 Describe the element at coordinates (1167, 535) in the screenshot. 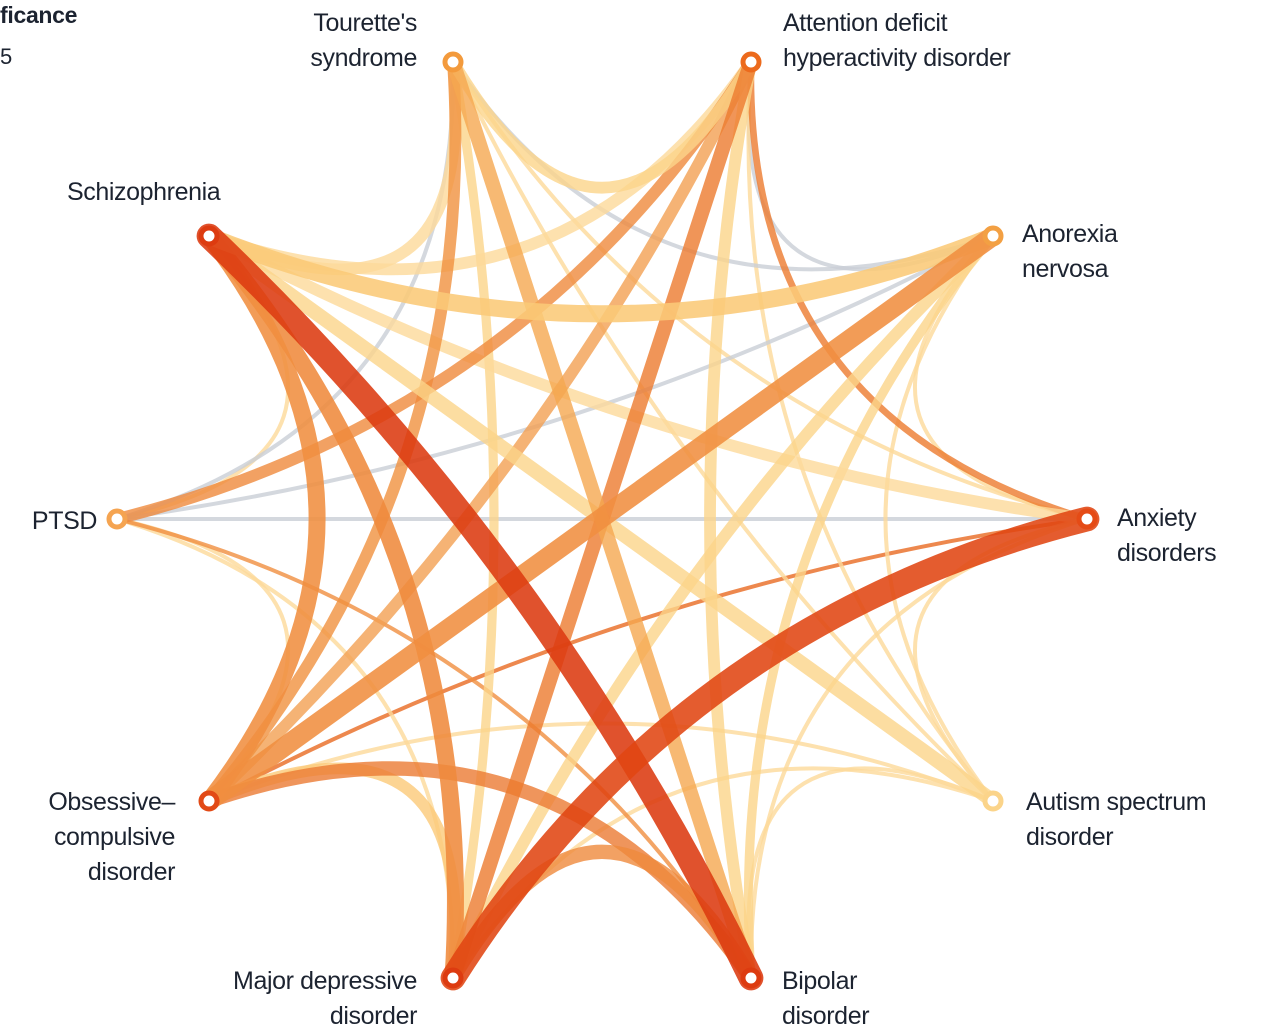

I see `label-anxiety: Anxiety disorders` at that location.